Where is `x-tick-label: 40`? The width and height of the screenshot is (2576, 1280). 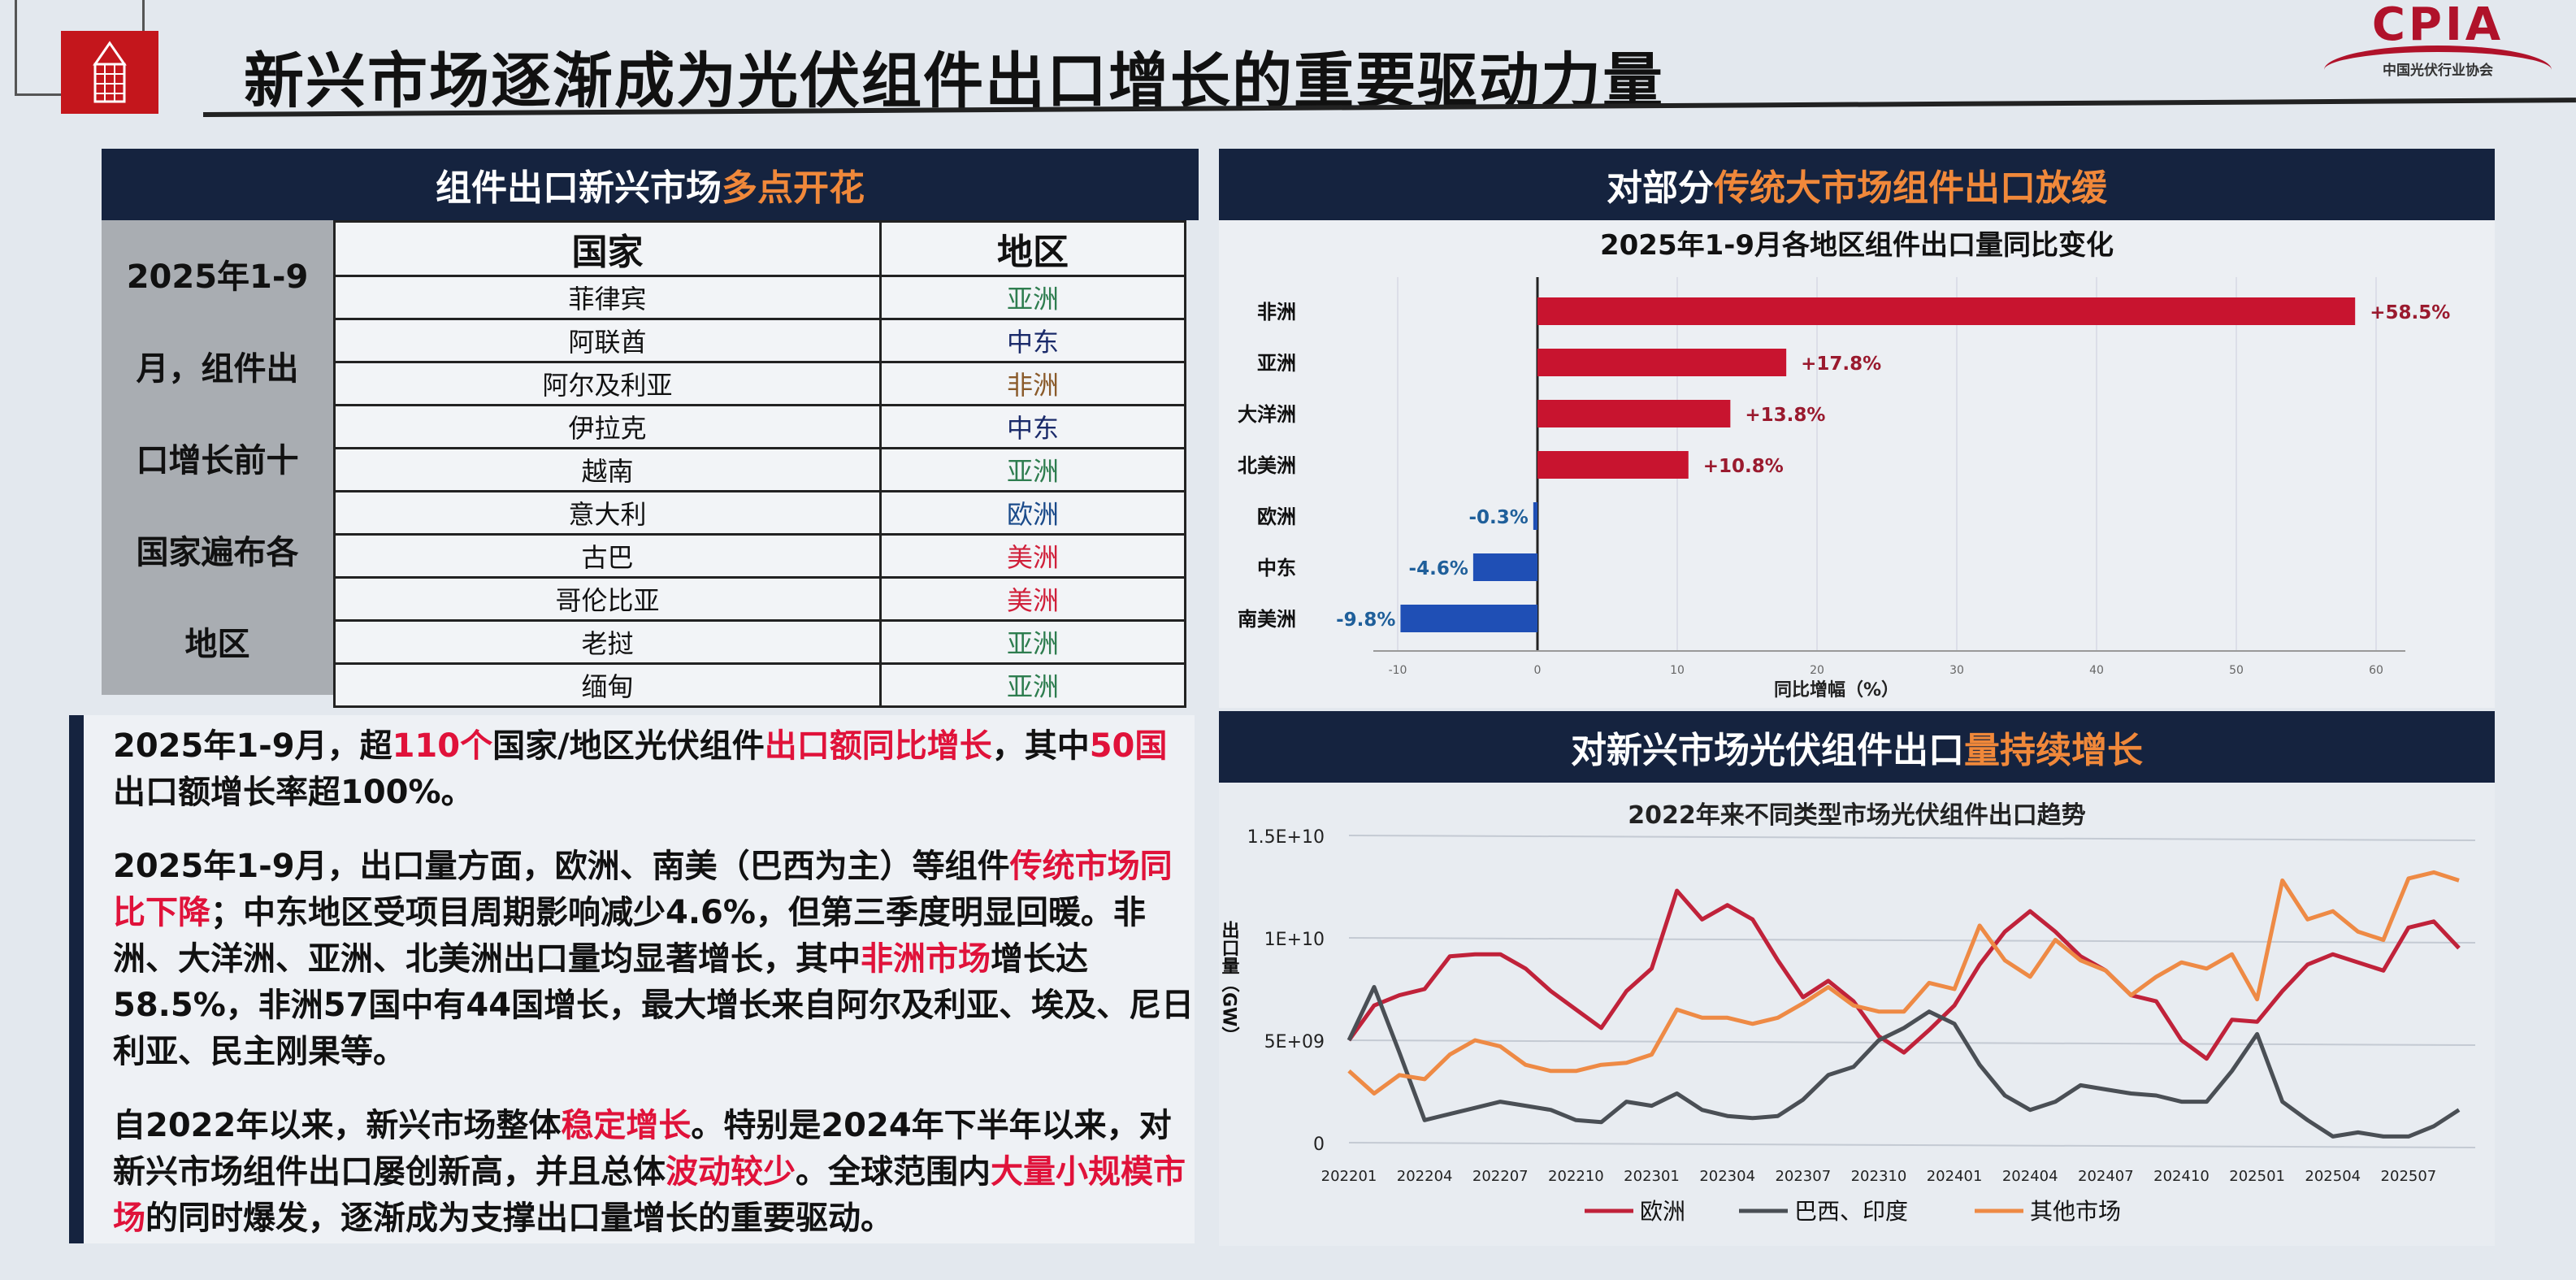
x-tick-label: 40 is located at coordinates (2096, 670).